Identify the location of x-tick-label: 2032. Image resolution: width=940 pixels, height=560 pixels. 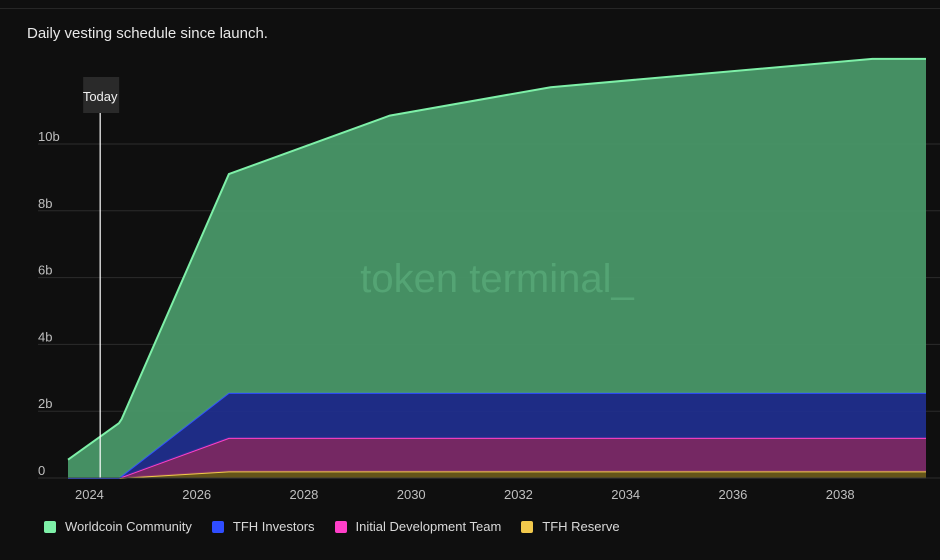
(518, 494).